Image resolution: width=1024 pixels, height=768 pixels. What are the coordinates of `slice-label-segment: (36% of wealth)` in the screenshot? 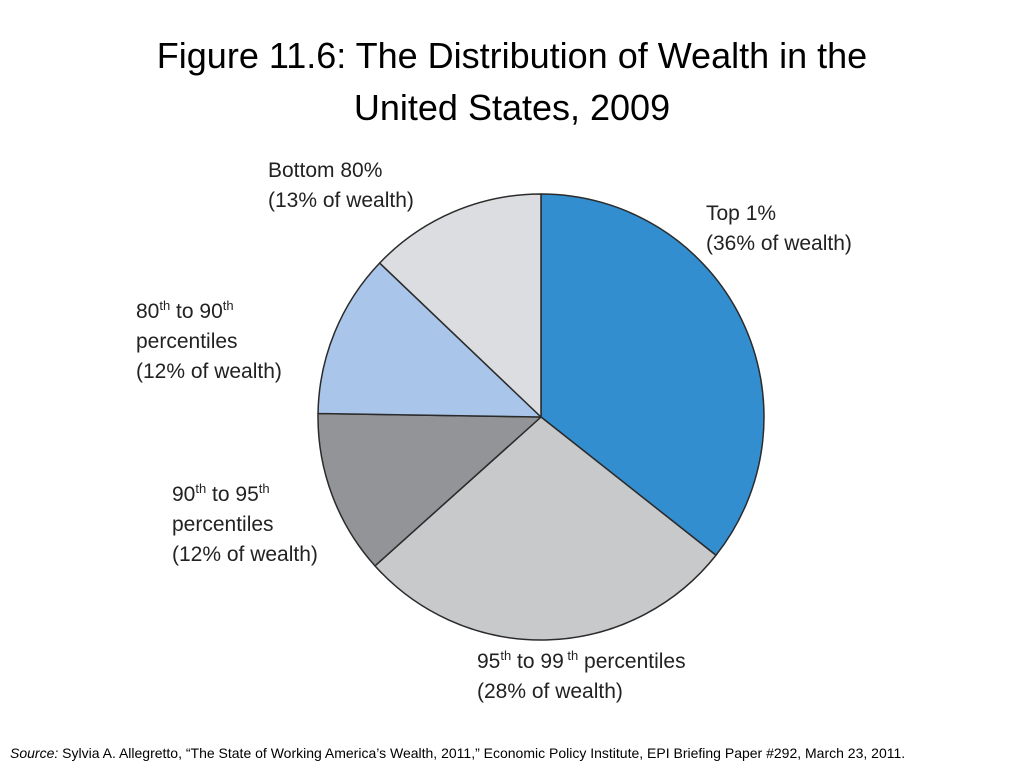 It's located at (779, 243).